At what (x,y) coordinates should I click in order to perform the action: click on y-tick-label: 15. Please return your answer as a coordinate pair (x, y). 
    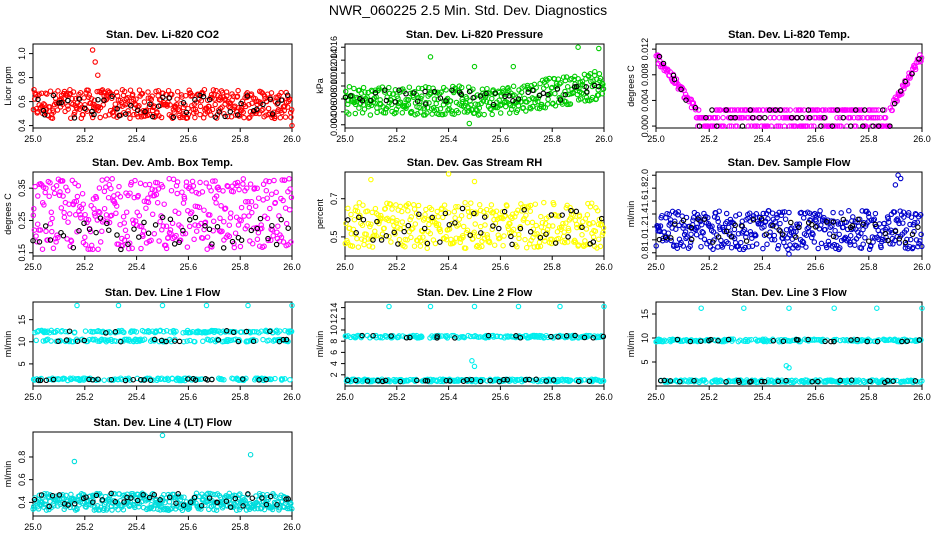
    Looking at the image, I should click on (22, 320).